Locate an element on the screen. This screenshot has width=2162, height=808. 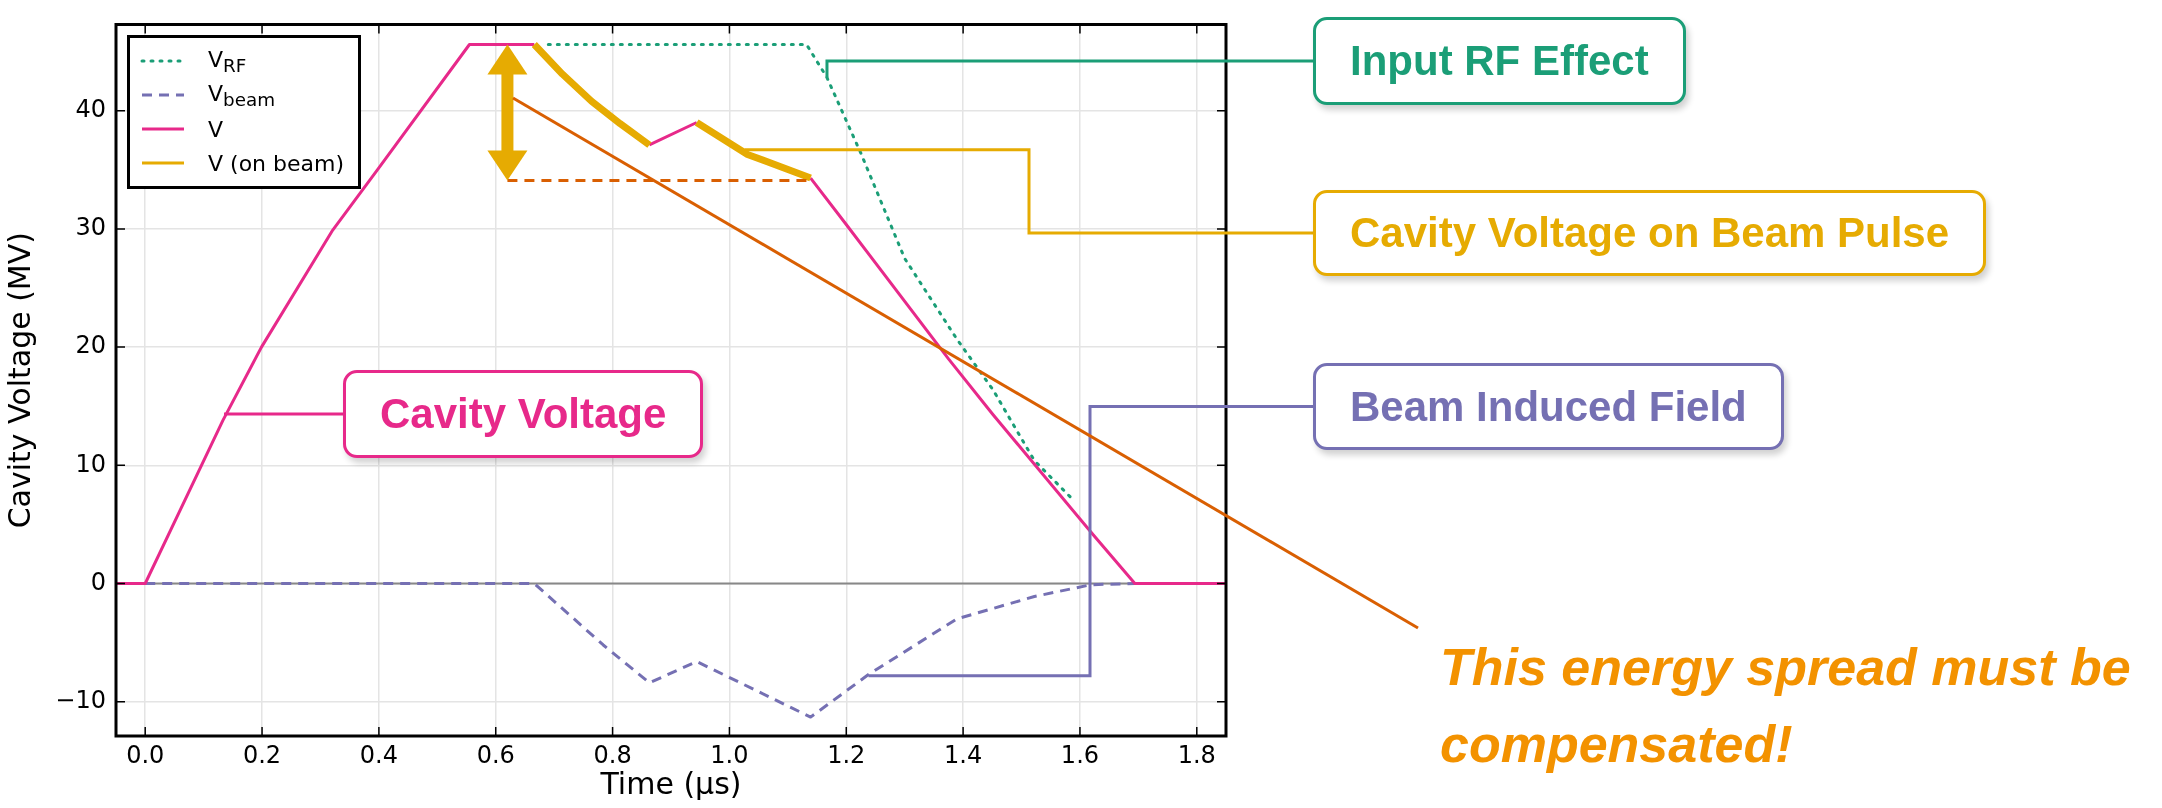
annotation: Beam Induced Field is located at coordinates (1548, 406).